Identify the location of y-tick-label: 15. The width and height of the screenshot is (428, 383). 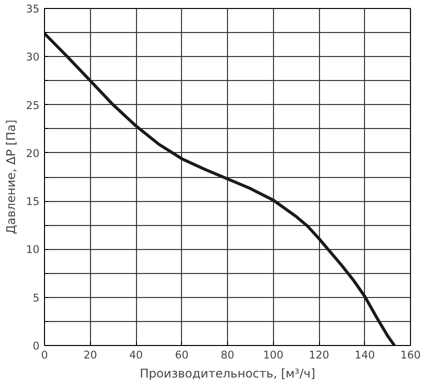
(33, 201).